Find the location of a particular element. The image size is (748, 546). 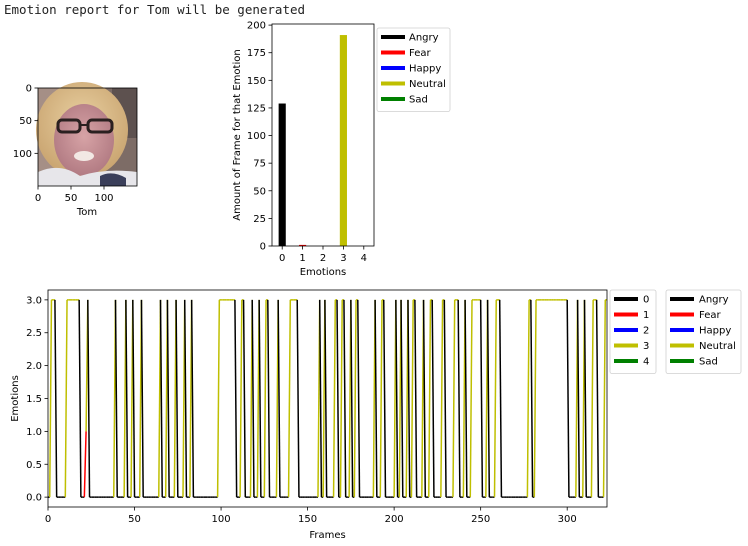

face-xtick-label: 100 is located at coordinates (103, 198).